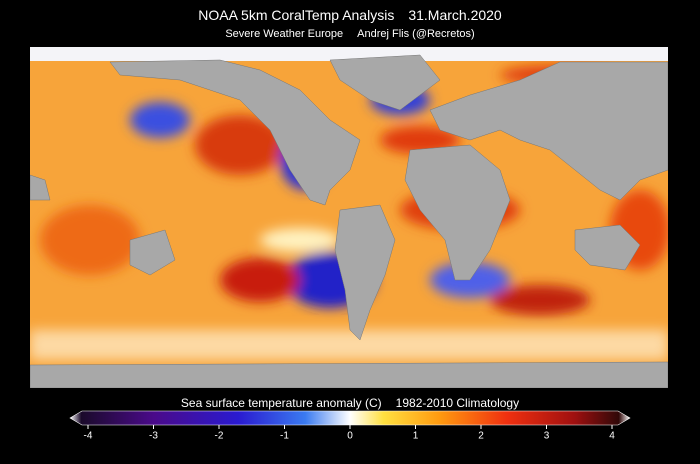 The image size is (700, 464). Describe the element at coordinates (219, 436) in the screenshot. I see `tick-label: -2` at that location.